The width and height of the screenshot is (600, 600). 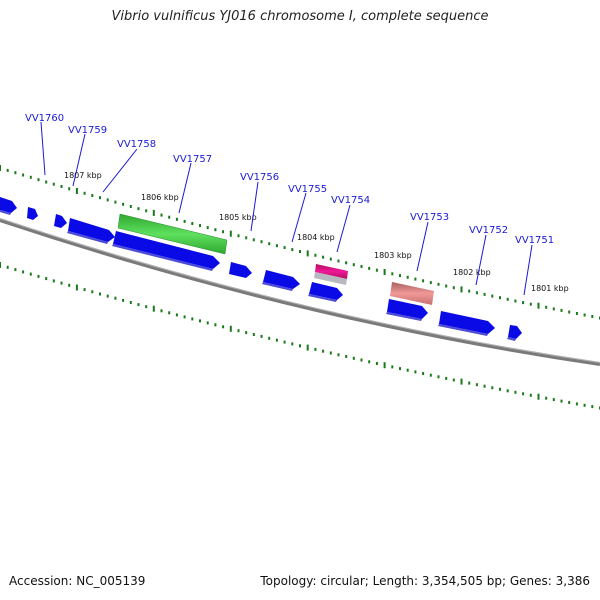 What do you see at coordinates (326, 291) in the screenshot?
I see `gene-arrow-vv1754` at bounding box center [326, 291].